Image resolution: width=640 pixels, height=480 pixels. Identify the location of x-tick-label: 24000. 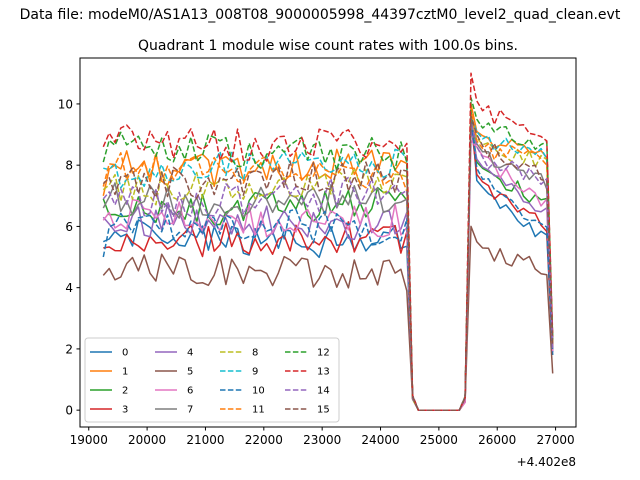
(380, 440).